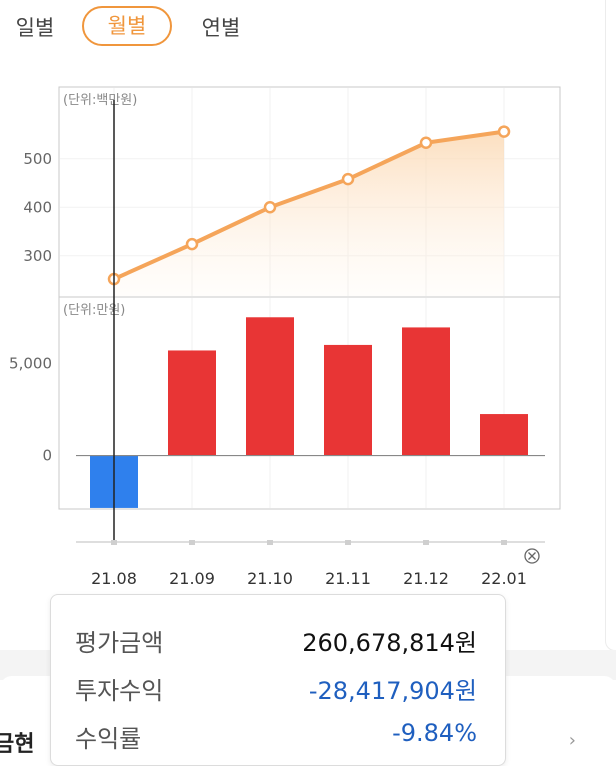 This screenshot has width=616, height=766. I want to click on tooltip-value: -9.84%, so click(434, 733).